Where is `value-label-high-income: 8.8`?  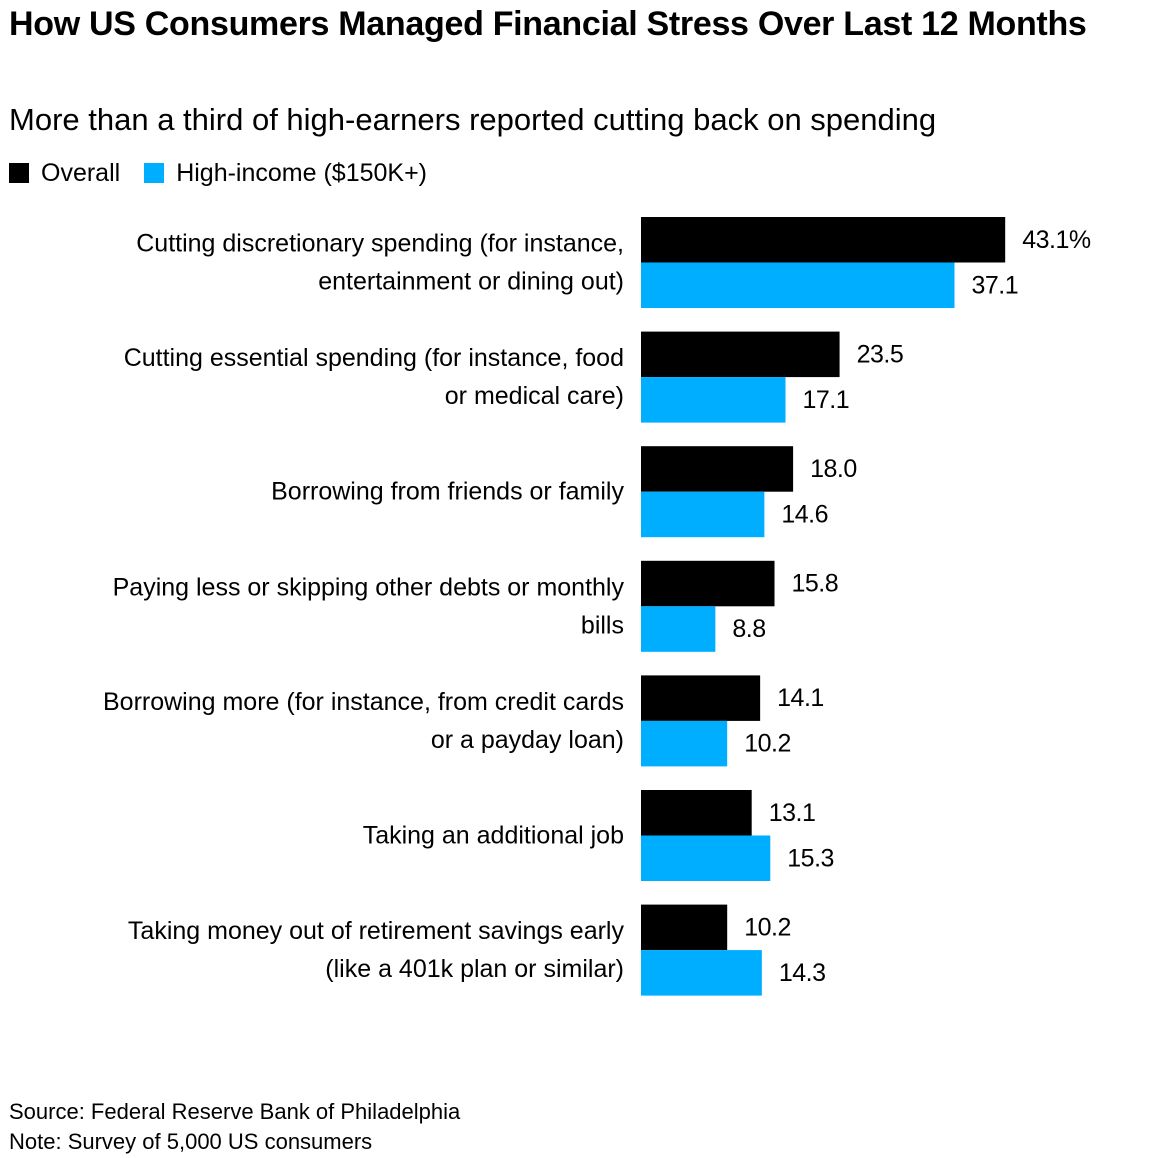
value-label-high-income: 8.8 is located at coordinates (748, 629).